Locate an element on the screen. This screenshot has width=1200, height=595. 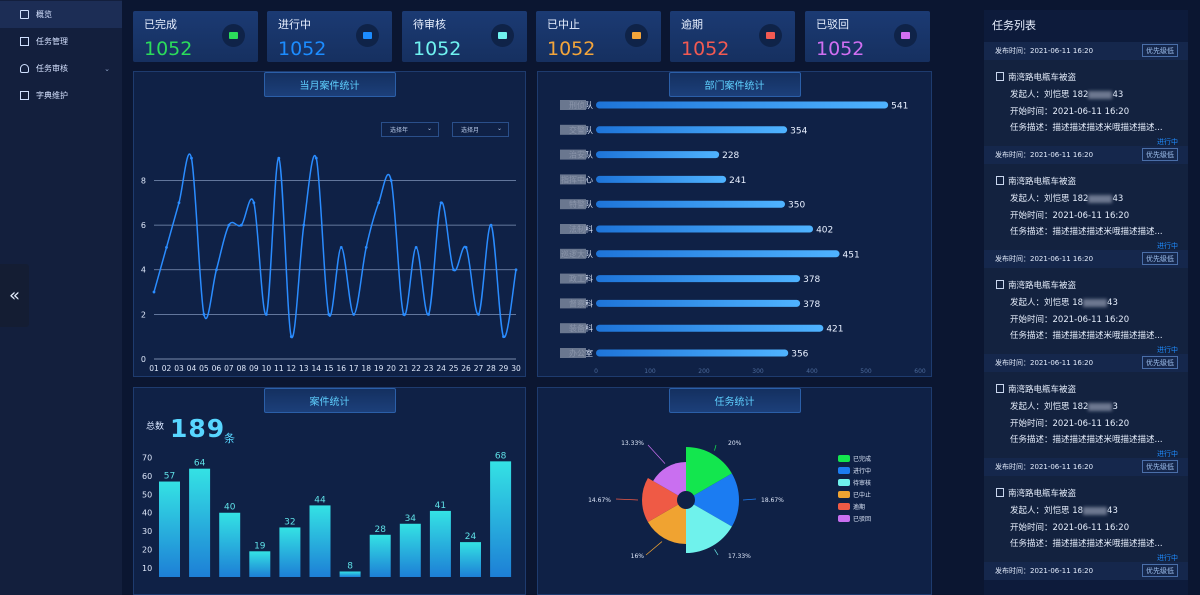
sidebar-collapse-button: « is located at coordinates (14, 295).